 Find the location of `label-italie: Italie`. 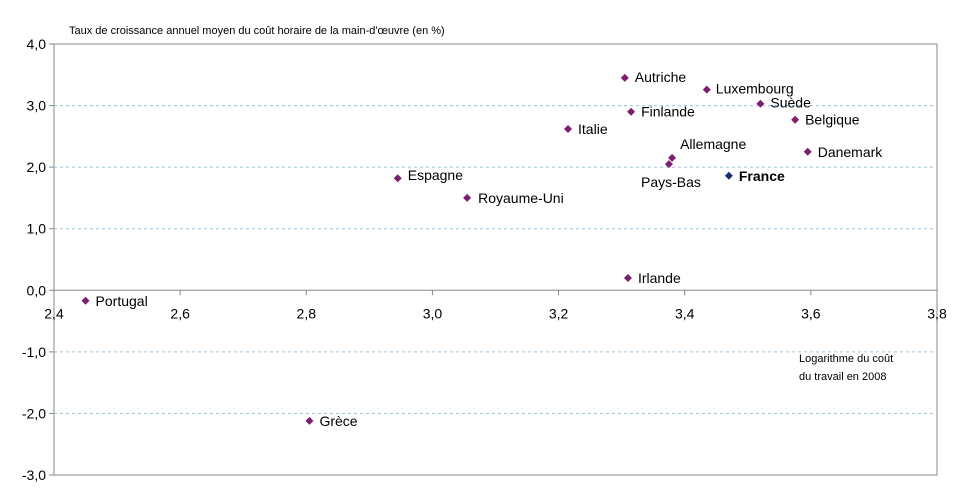

label-italie: Italie is located at coordinates (593, 129).